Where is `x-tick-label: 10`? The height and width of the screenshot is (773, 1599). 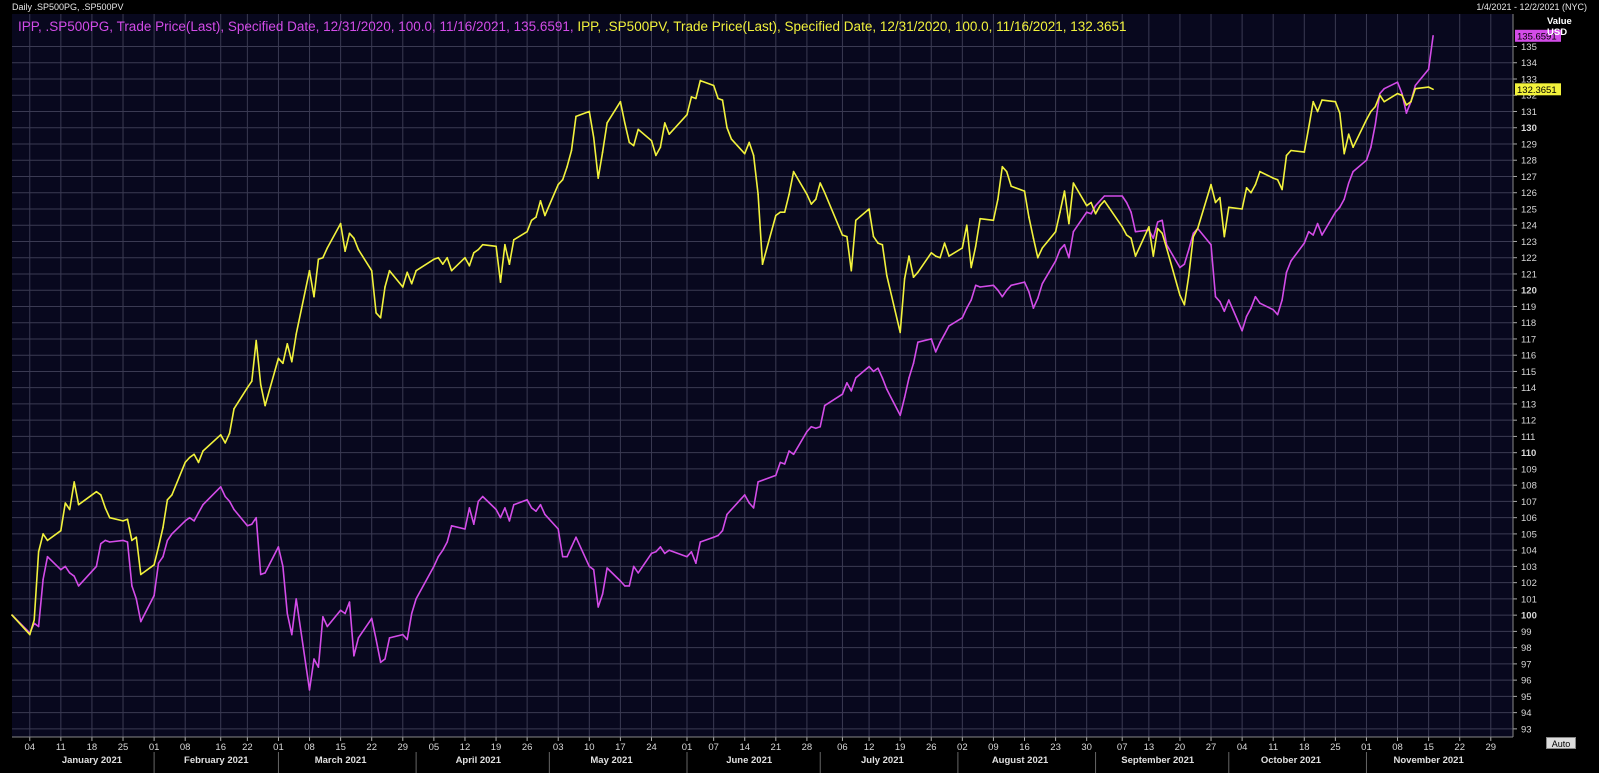
x-tick-label: 10 is located at coordinates (589, 747).